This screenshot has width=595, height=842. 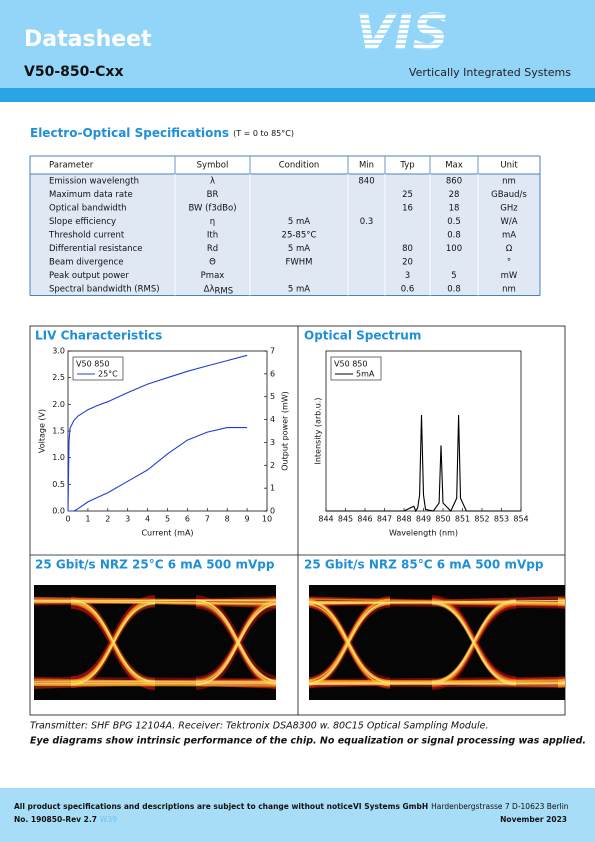 What do you see at coordinates (88, 39) in the screenshot?
I see `doc-title: Datasheet` at bounding box center [88, 39].